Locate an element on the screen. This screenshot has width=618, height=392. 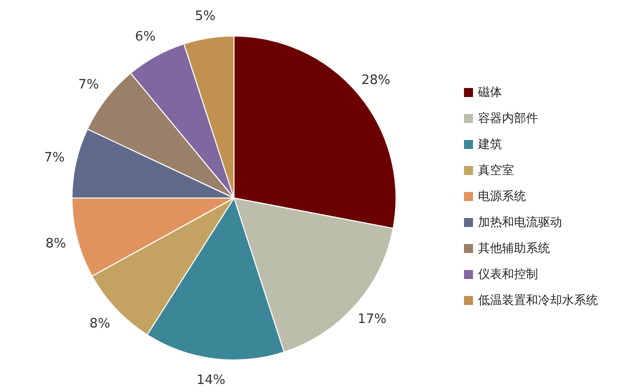
legend-label: 容器内部件 is located at coordinates (508, 118).